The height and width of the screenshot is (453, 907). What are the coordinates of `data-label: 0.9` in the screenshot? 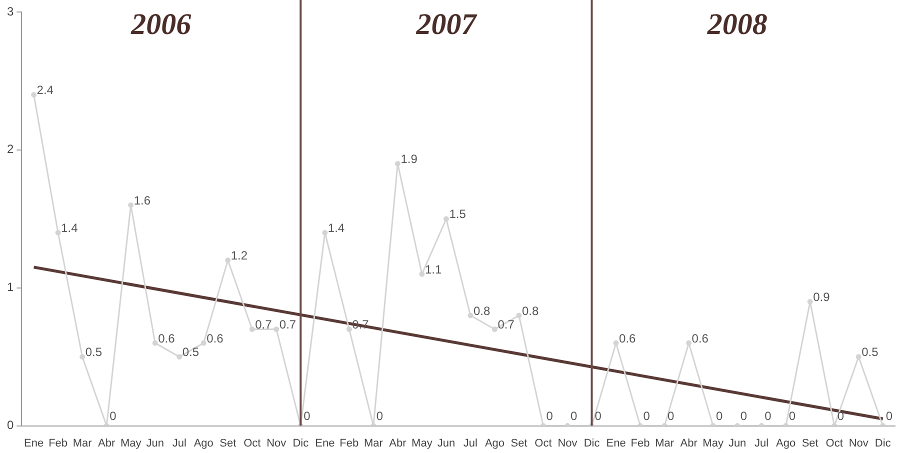 It's located at (821, 297).